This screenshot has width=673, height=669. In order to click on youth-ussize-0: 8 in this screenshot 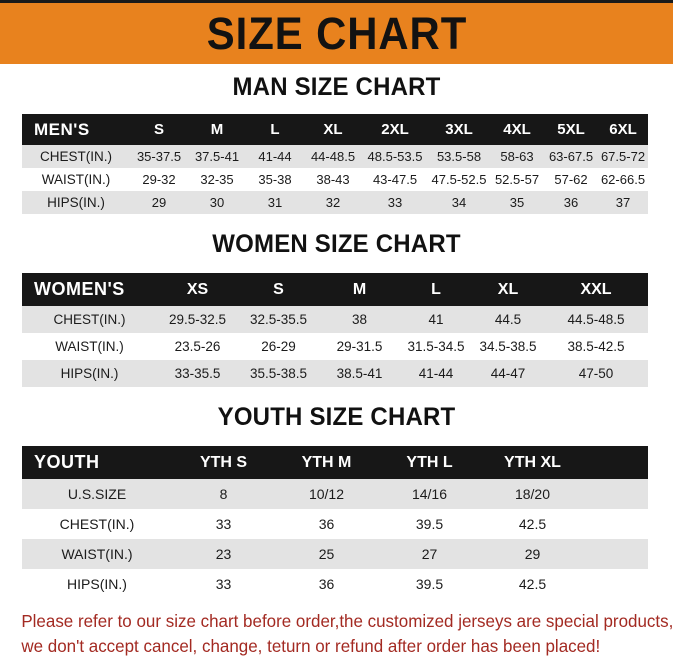, I will do `click(223, 494)`.